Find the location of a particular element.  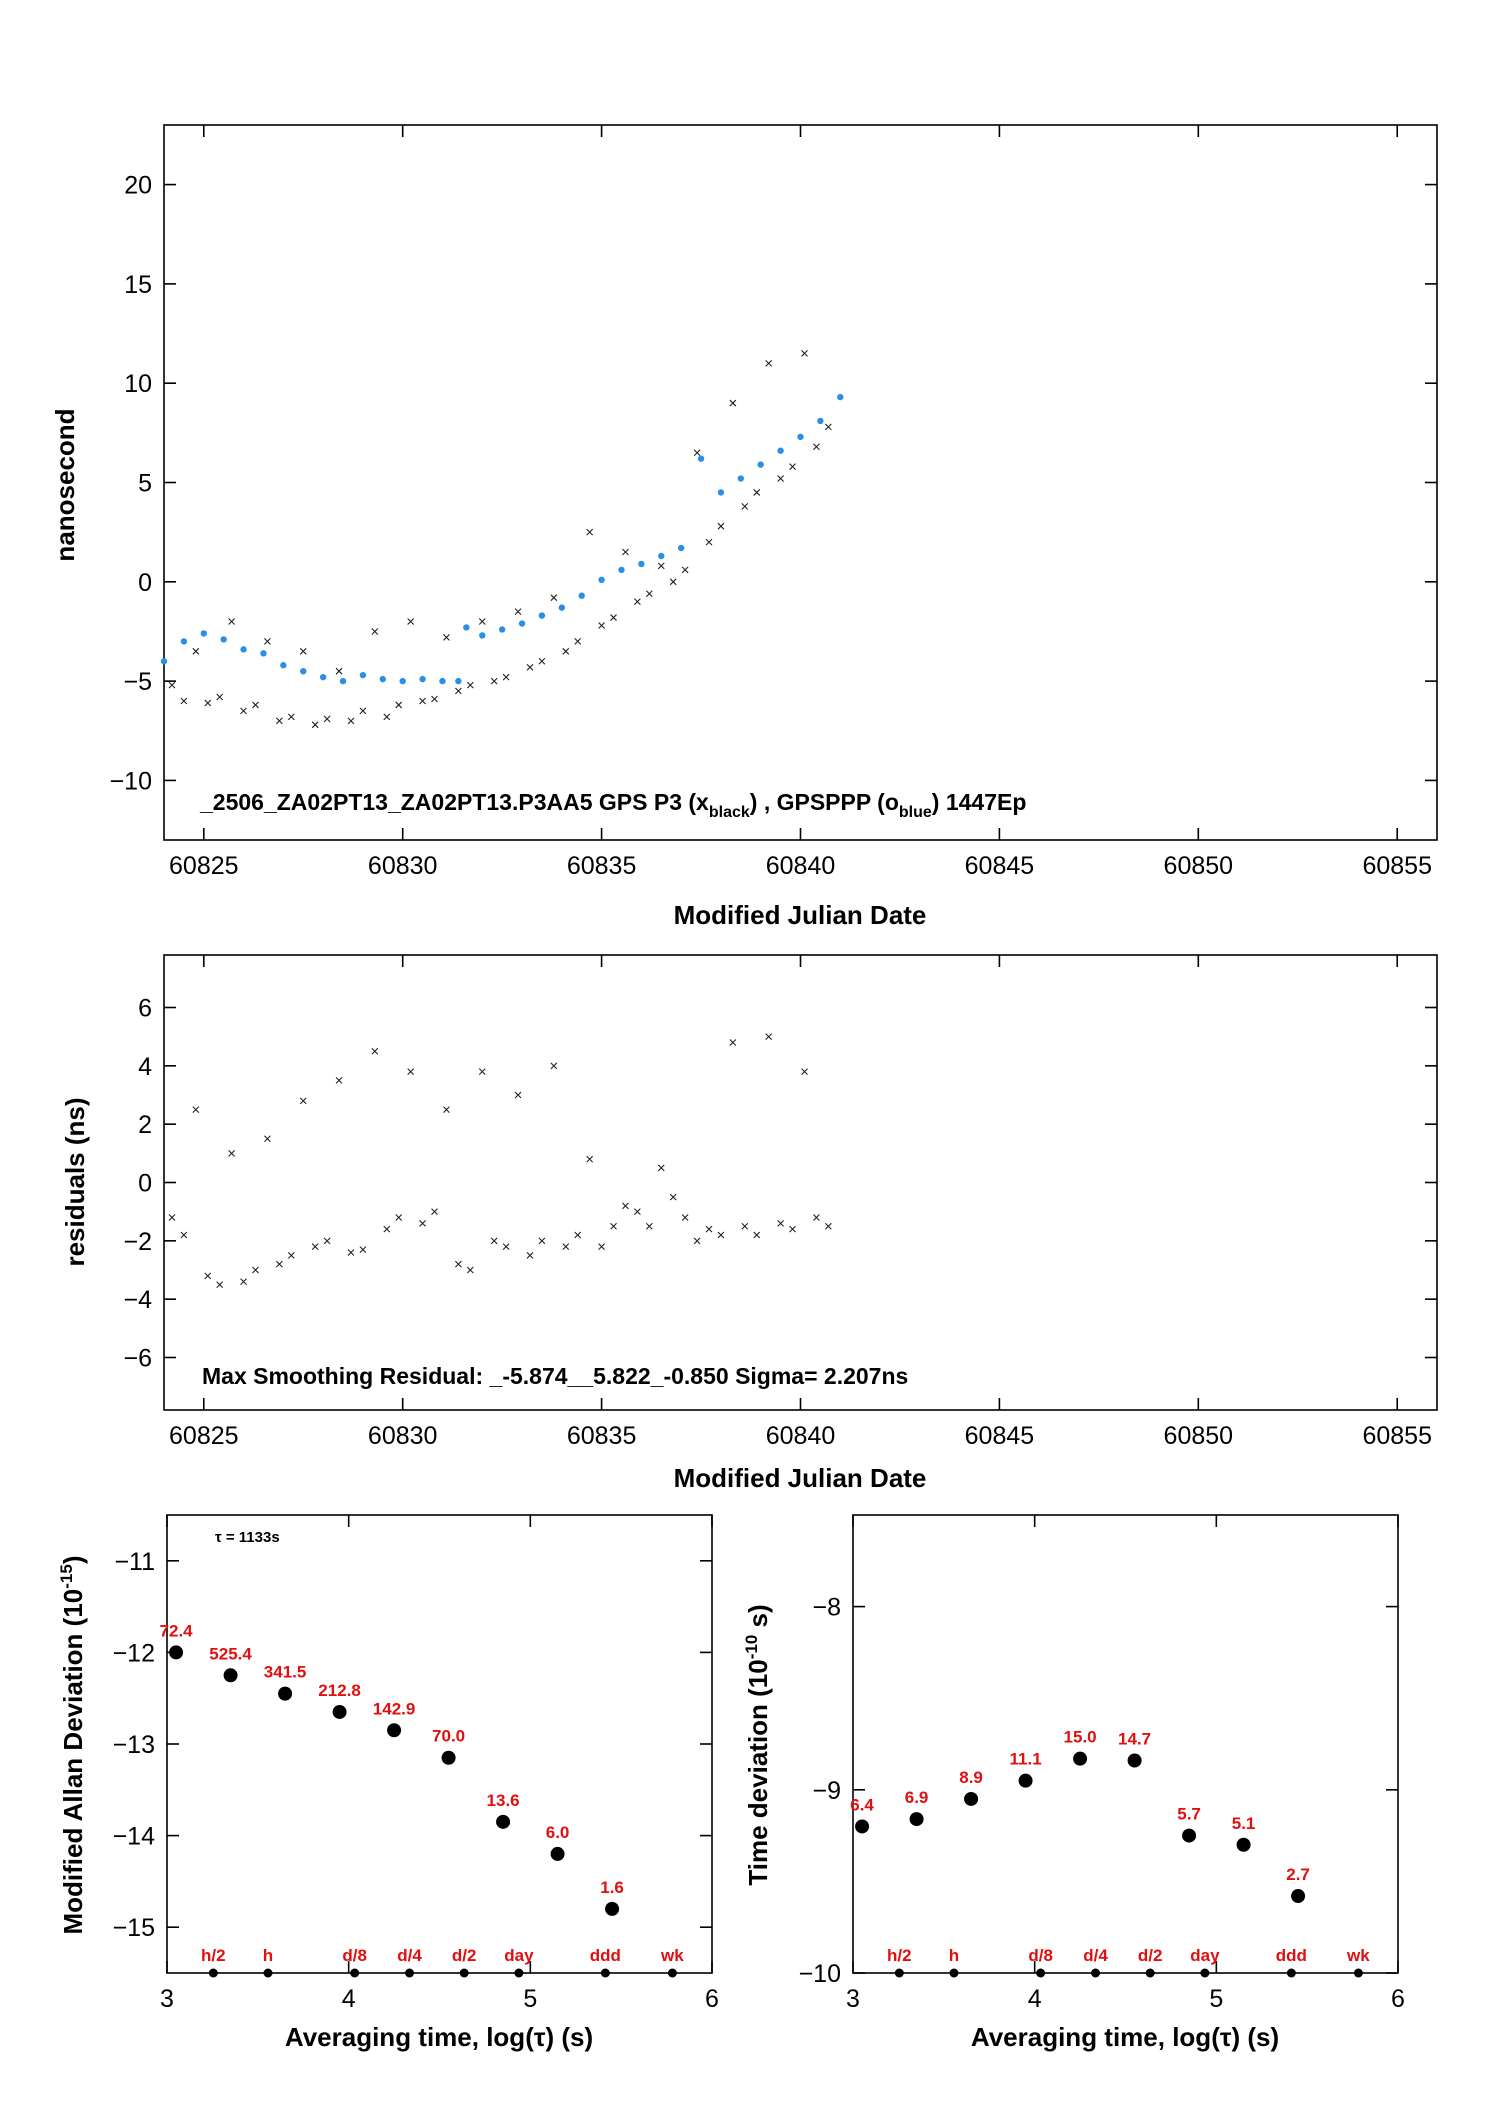

point-value-label: 142.9 is located at coordinates (394, 1708).